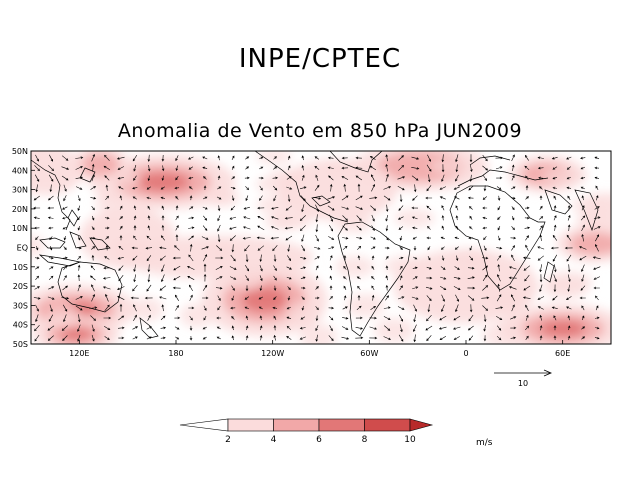 The width and height of the screenshot is (640, 494). I want to click on lat-tick-label: 40N, so click(20, 170).